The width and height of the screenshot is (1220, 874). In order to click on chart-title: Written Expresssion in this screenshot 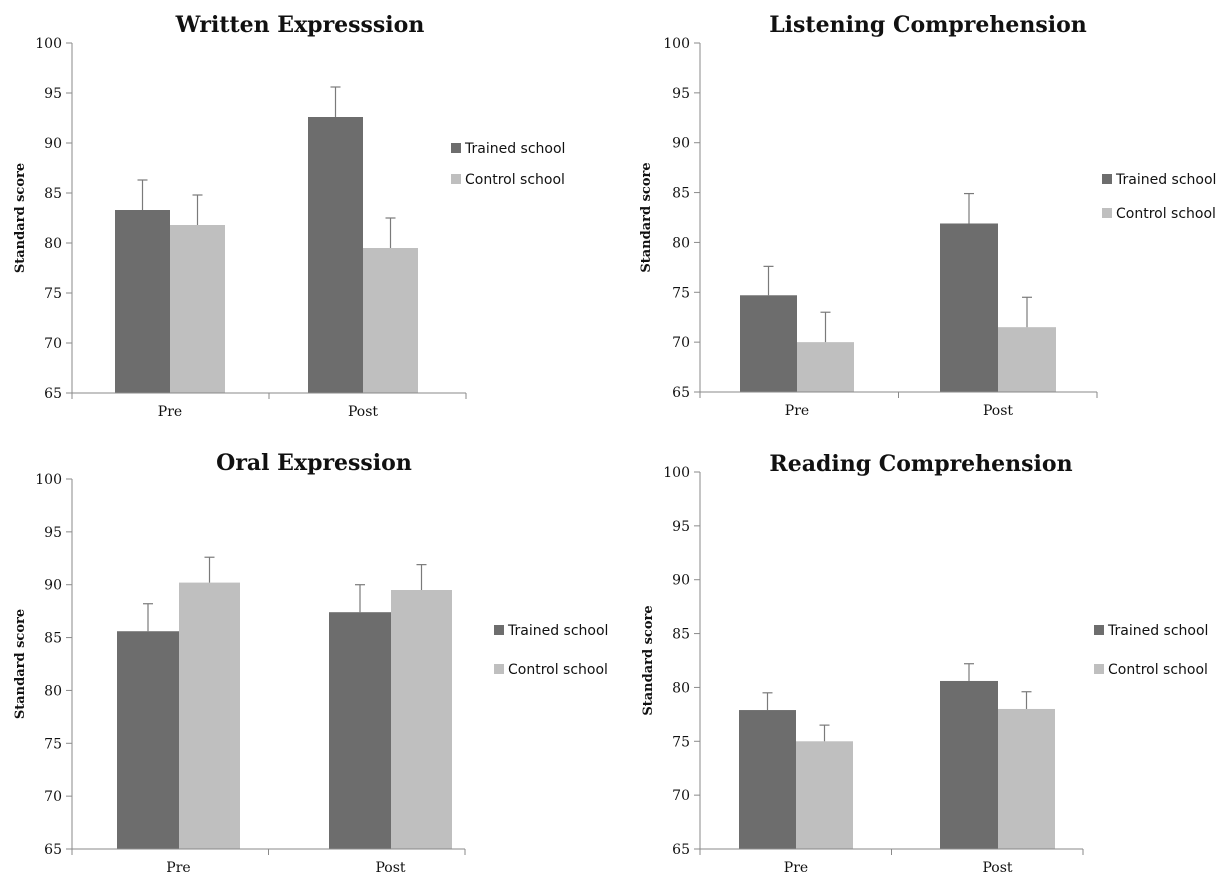, I will do `click(300, 25)`.